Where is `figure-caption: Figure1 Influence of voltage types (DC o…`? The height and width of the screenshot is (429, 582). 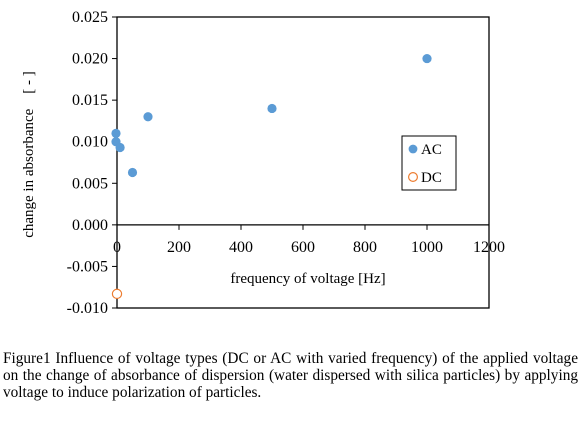
figure-caption: Figure1 Influence of voltage types (DC o… is located at coordinates (290, 375).